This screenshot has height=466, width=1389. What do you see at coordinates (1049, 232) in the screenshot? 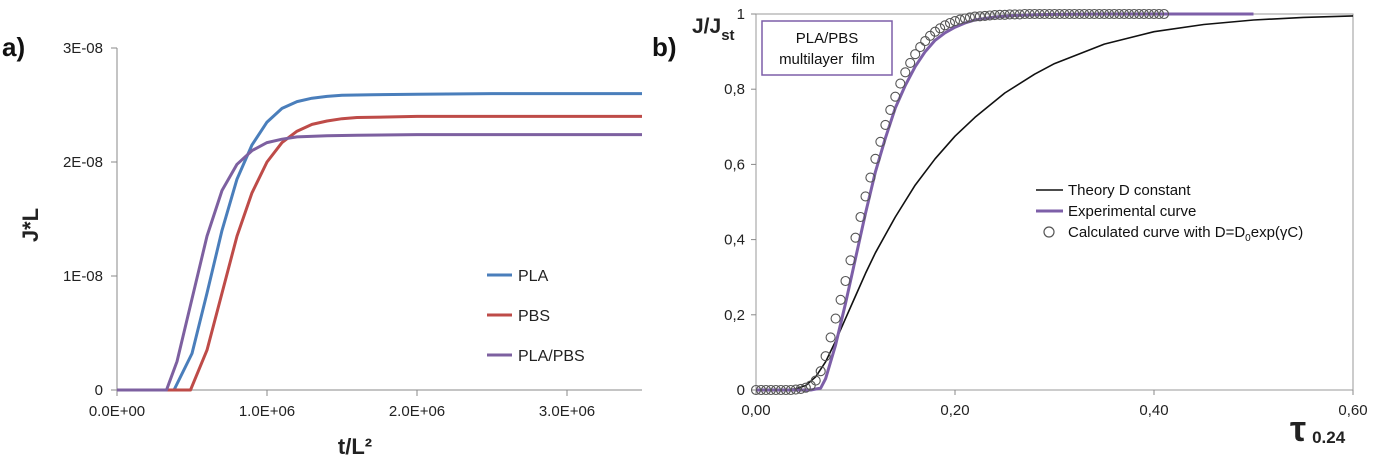
I see `legend-swatch-calculated-curve` at bounding box center [1049, 232].